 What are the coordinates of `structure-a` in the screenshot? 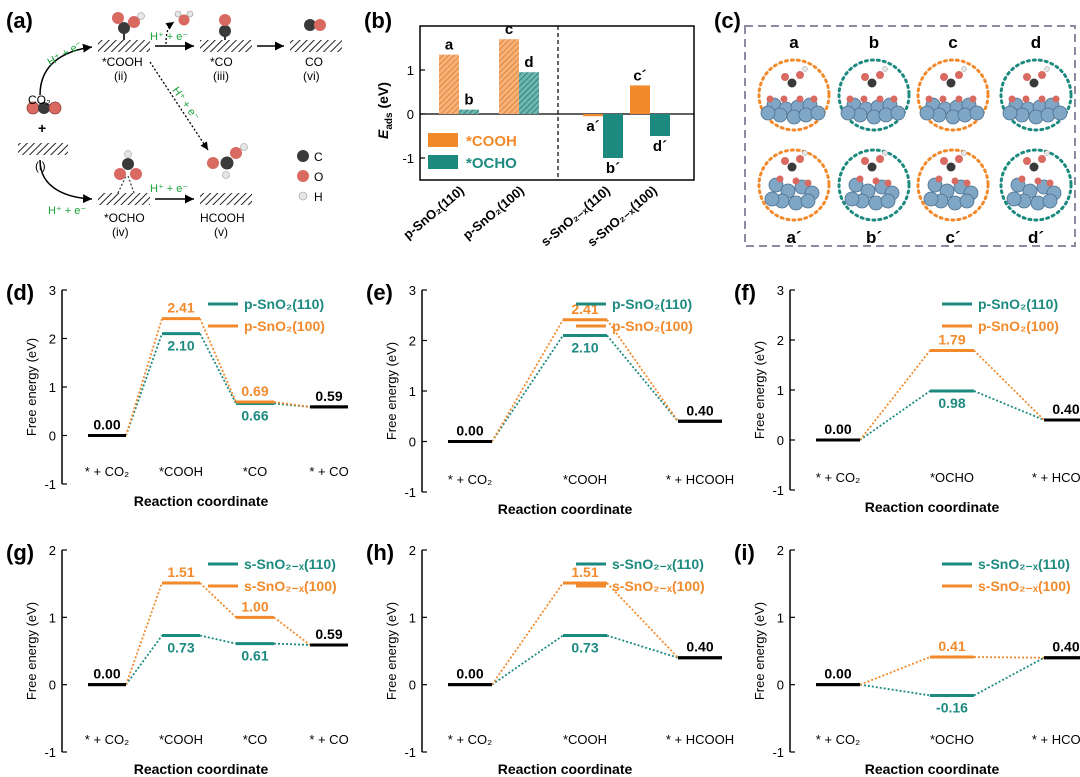 It's located at (794, 95).